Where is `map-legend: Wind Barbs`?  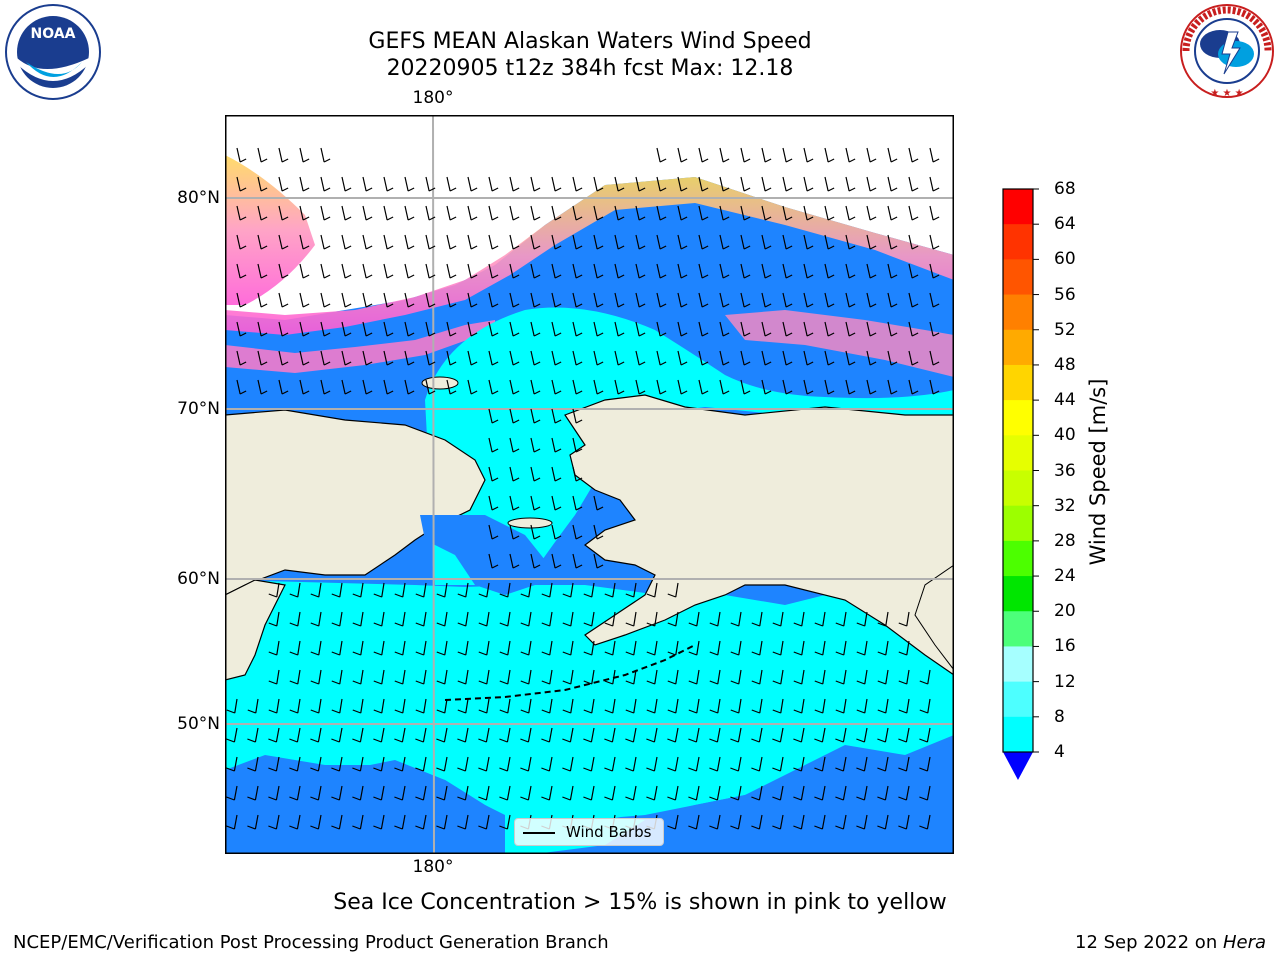 map-legend: Wind Barbs is located at coordinates (589, 832).